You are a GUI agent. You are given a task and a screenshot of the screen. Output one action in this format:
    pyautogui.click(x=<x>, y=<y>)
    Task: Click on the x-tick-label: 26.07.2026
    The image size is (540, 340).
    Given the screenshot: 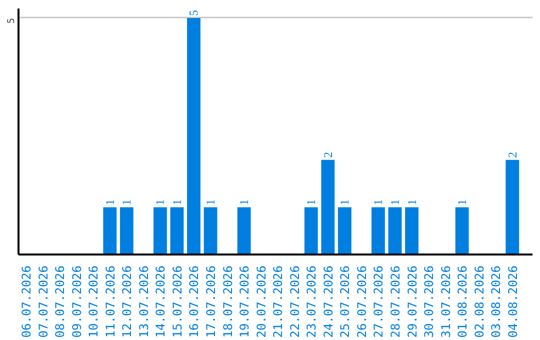 What is the action you would take?
    pyautogui.click(x=361, y=301)
    